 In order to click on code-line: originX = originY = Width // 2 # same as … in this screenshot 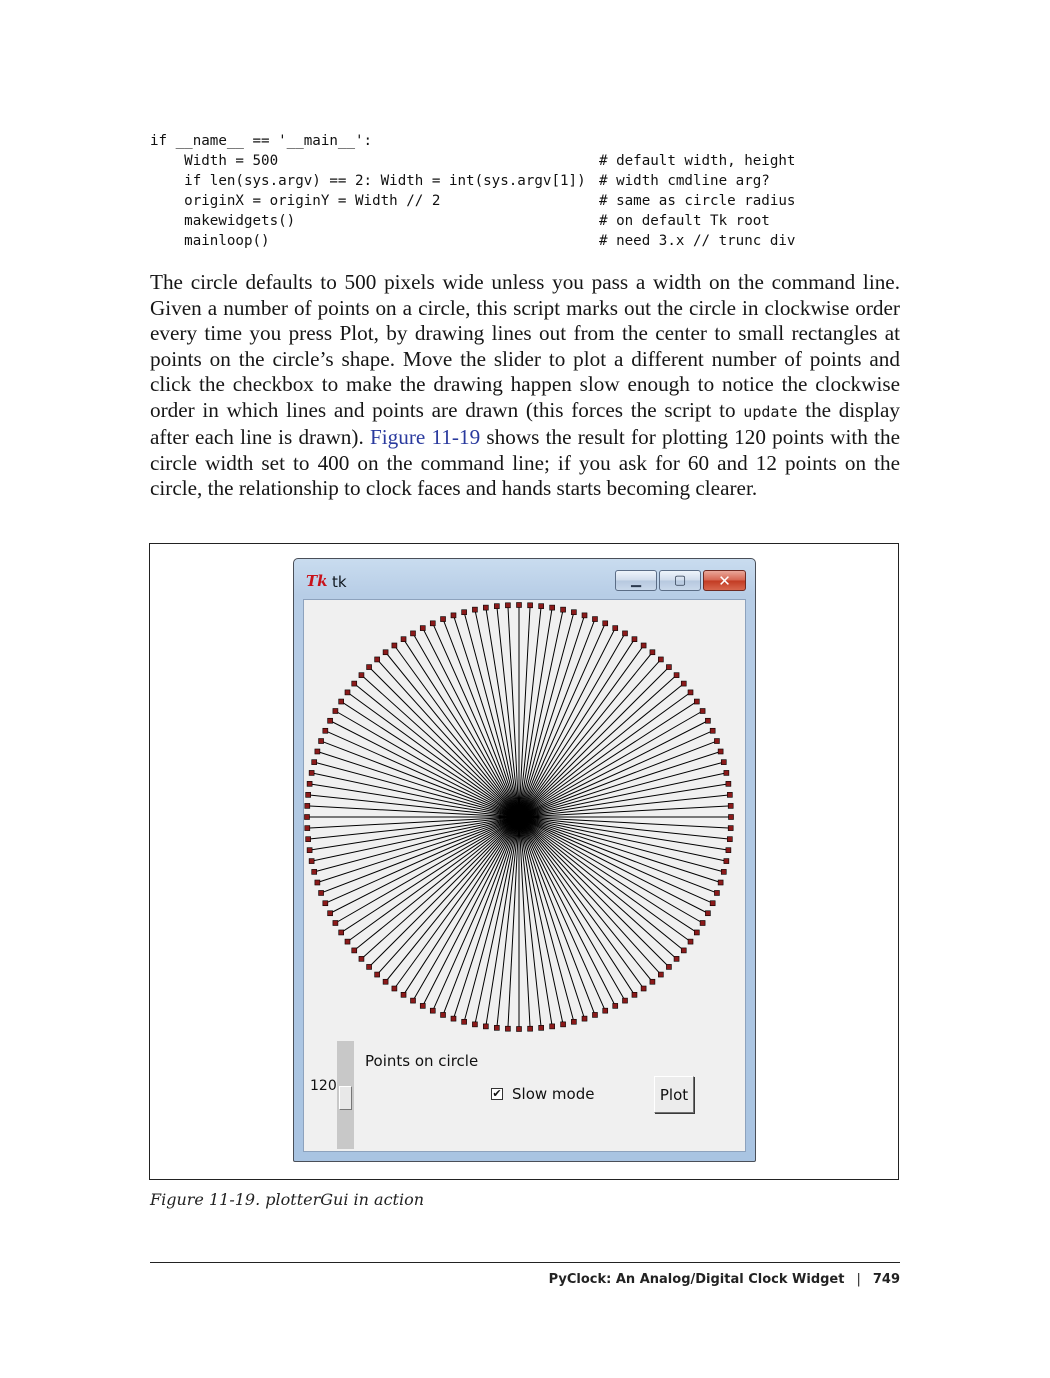, I will do `click(472, 201)`.